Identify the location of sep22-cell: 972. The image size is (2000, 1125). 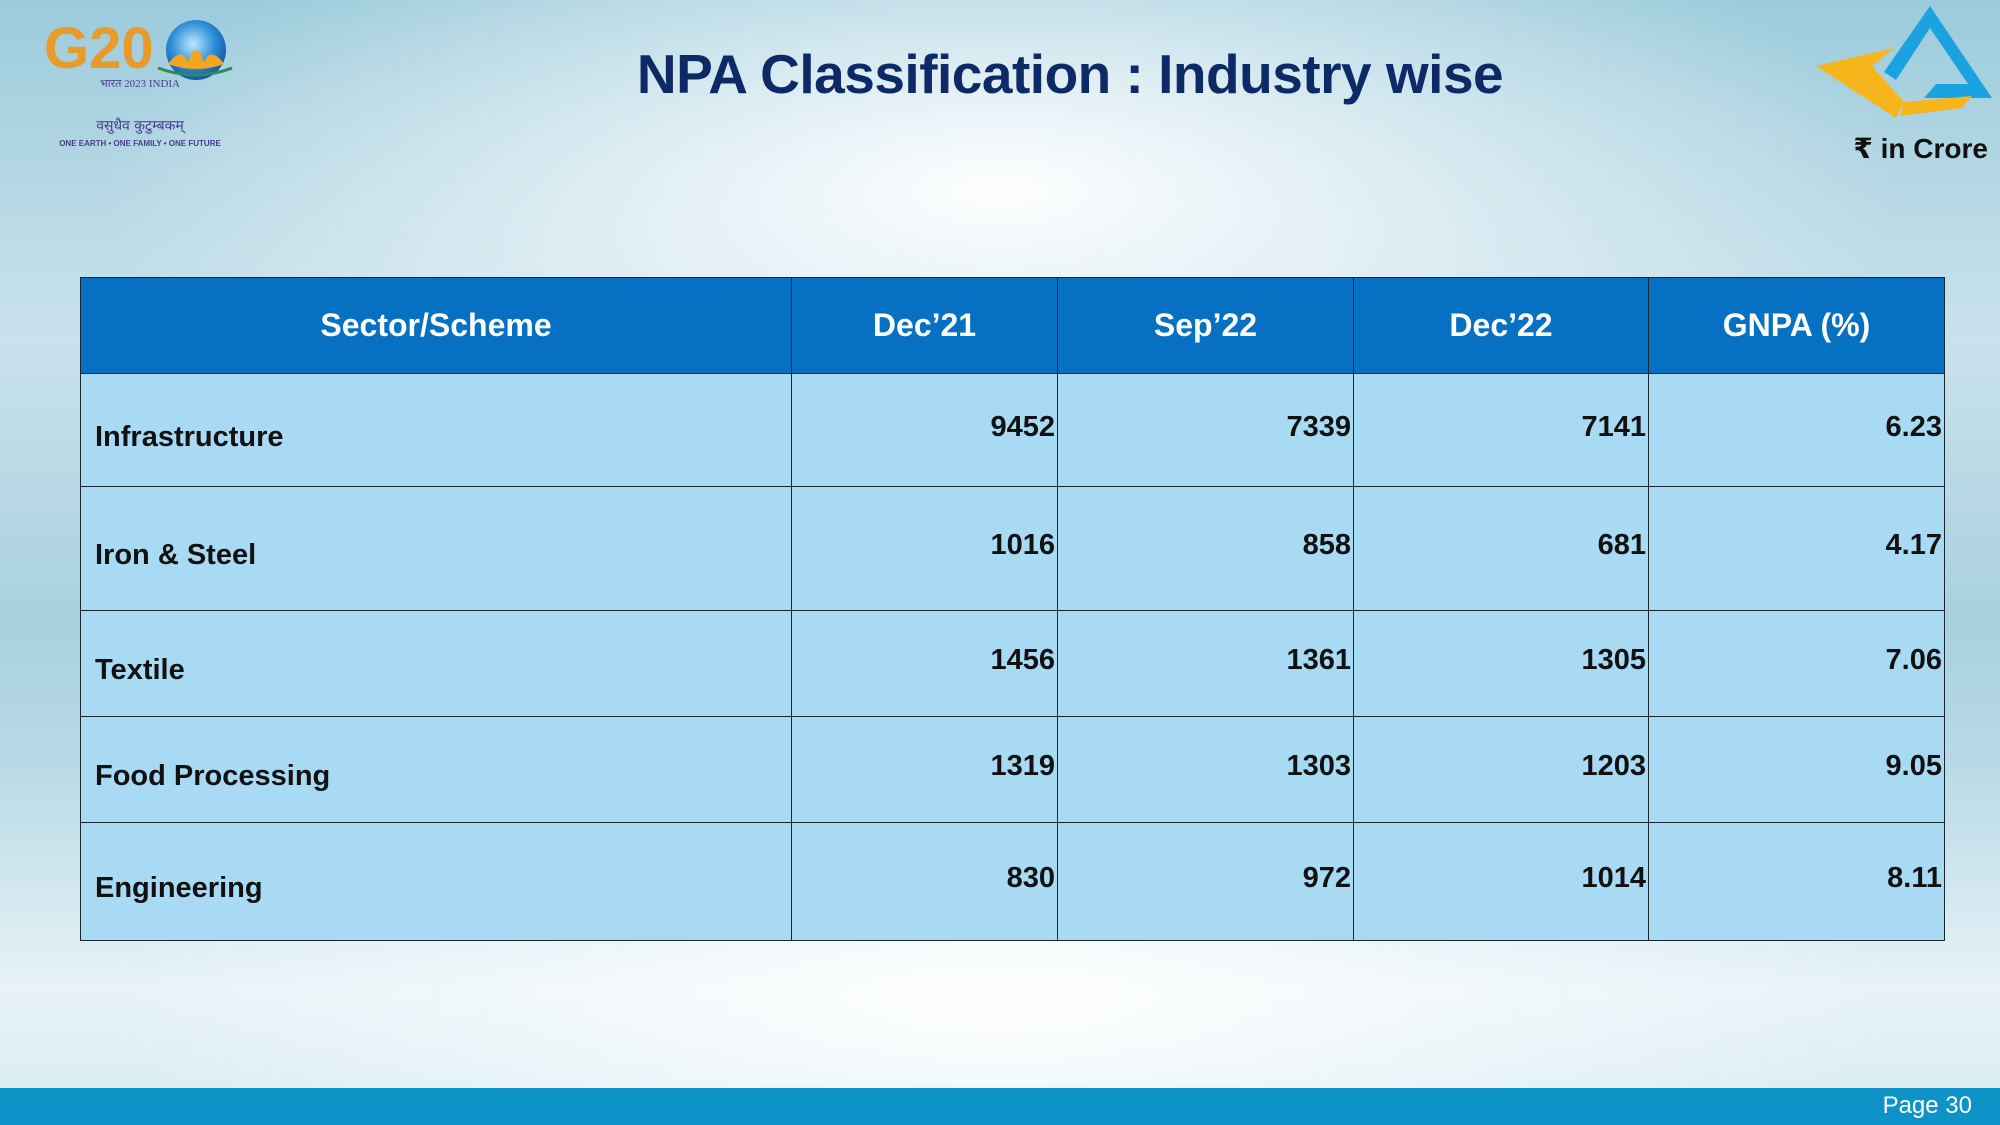
(1205, 881).